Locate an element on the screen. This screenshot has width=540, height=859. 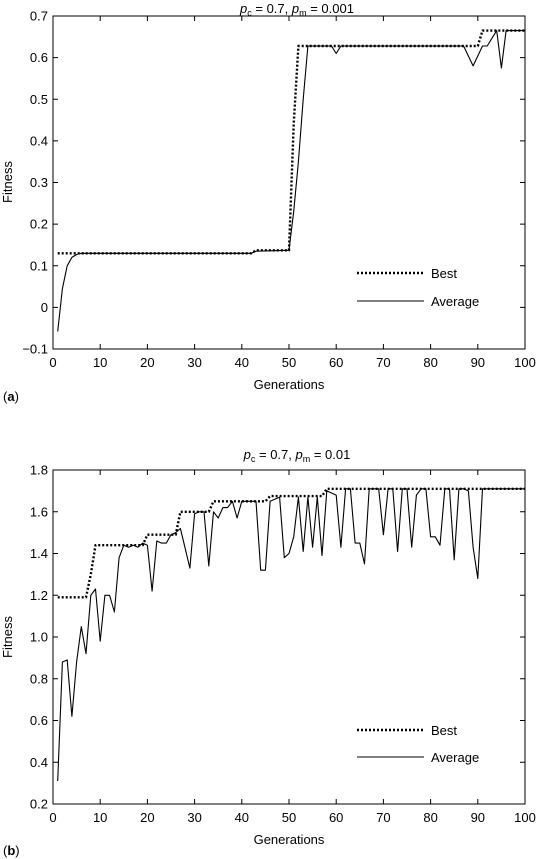
panel-label: (a) is located at coordinates (11, 396).